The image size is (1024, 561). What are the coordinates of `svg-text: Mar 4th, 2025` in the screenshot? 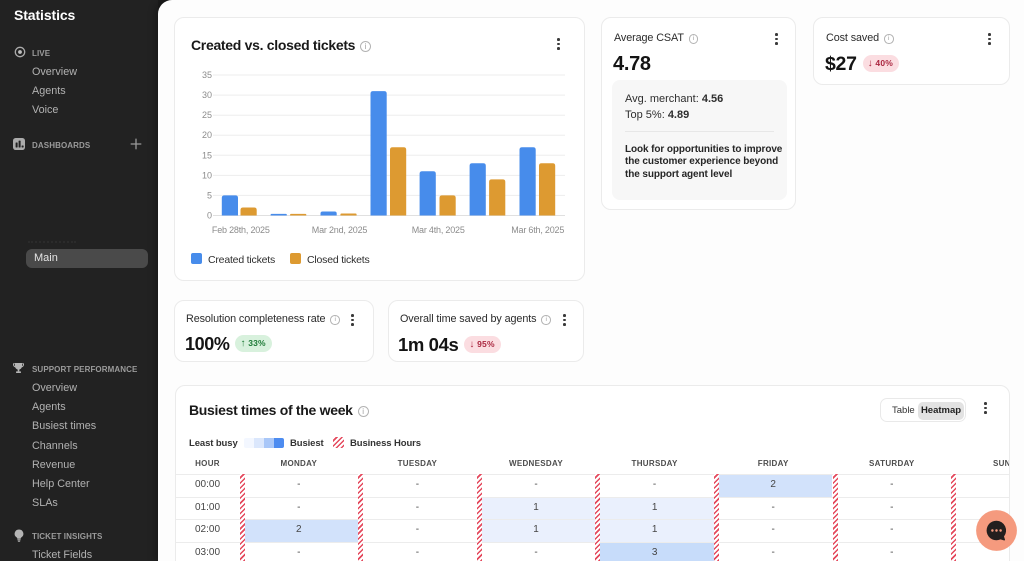 It's located at (438, 230).